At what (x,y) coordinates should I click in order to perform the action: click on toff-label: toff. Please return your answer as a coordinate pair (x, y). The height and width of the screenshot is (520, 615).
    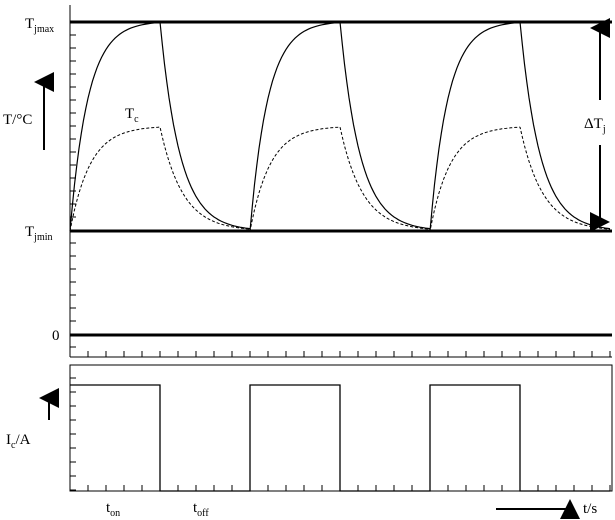
    Looking at the image, I should click on (201, 509).